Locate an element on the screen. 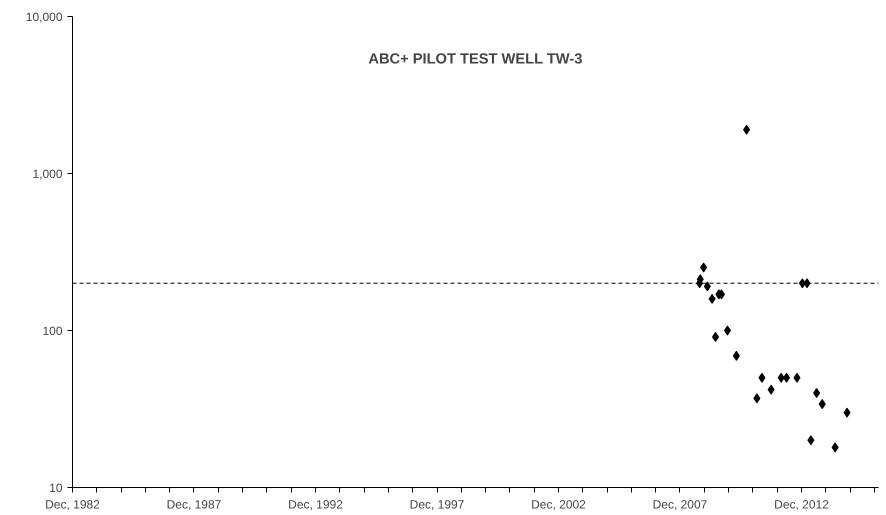 The width and height of the screenshot is (886, 515). y-tick-label: 1,000 is located at coordinates (47, 174).